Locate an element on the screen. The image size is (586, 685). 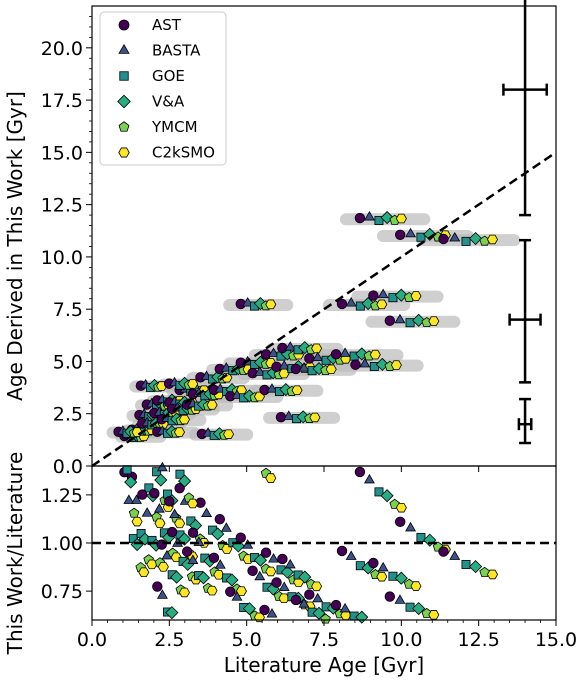
y-tick-label: 10.0 is located at coordinates (62, 258).